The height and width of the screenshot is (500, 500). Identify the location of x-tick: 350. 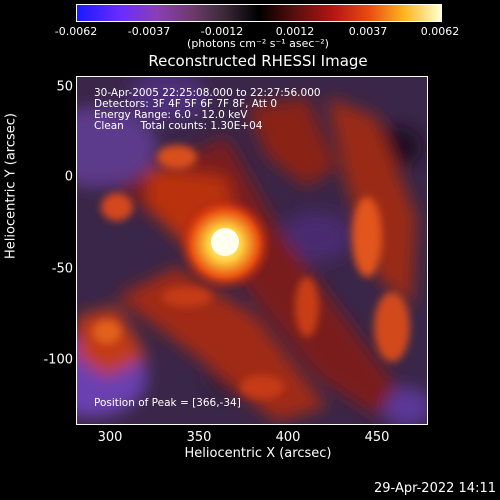
(199, 437).